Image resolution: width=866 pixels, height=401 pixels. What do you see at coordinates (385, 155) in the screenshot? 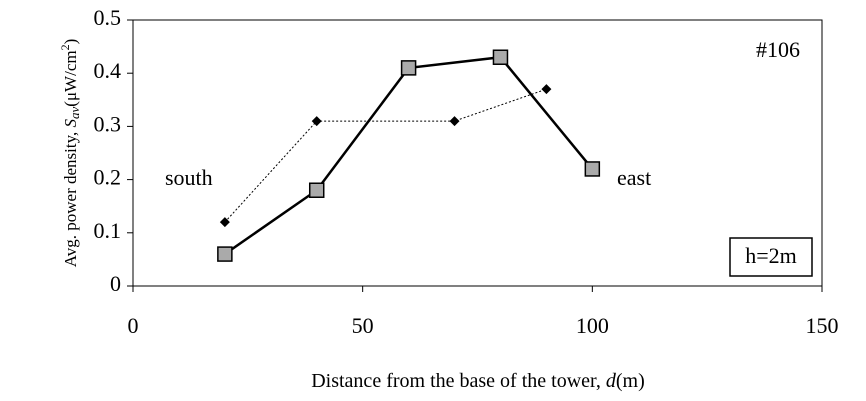
I see `series-line` at bounding box center [385, 155].